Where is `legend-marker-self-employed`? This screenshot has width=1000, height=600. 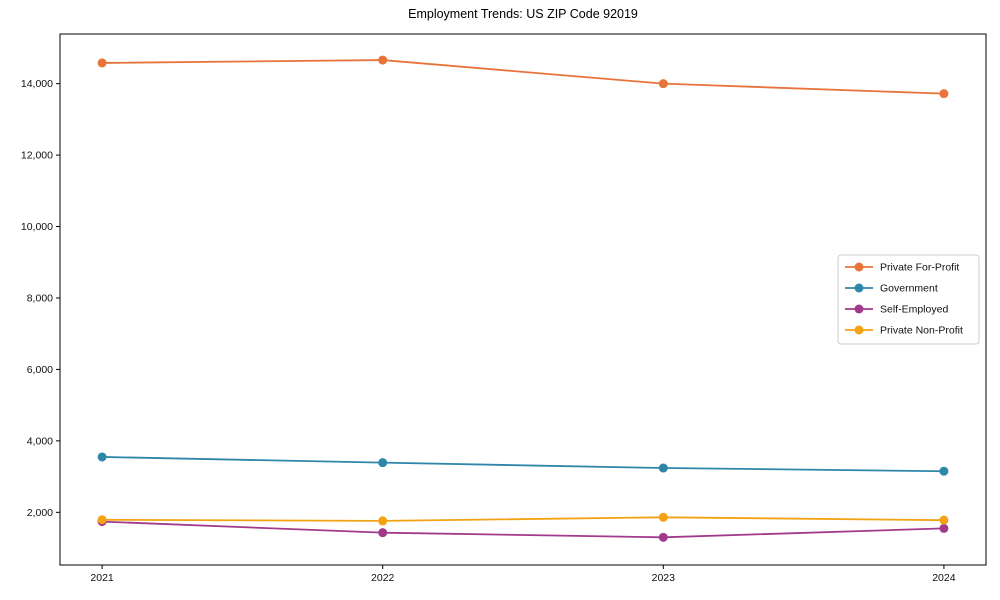
legend-marker-self-employed is located at coordinates (859, 309).